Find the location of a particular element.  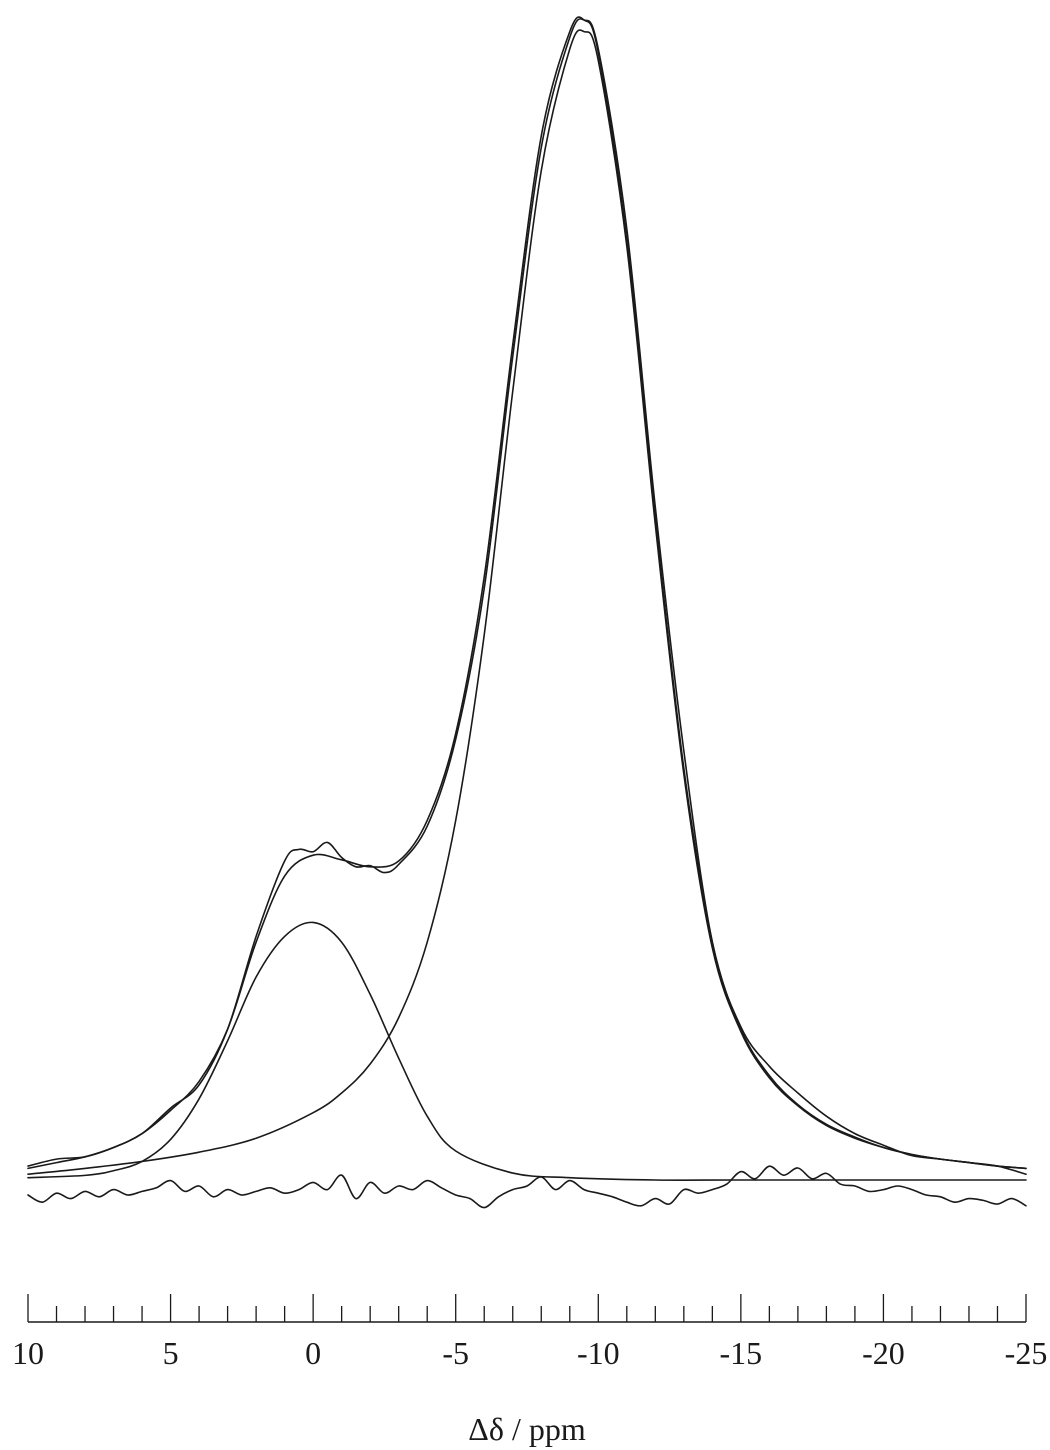

x-tick-label: 10 is located at coordinates (28, 1353).